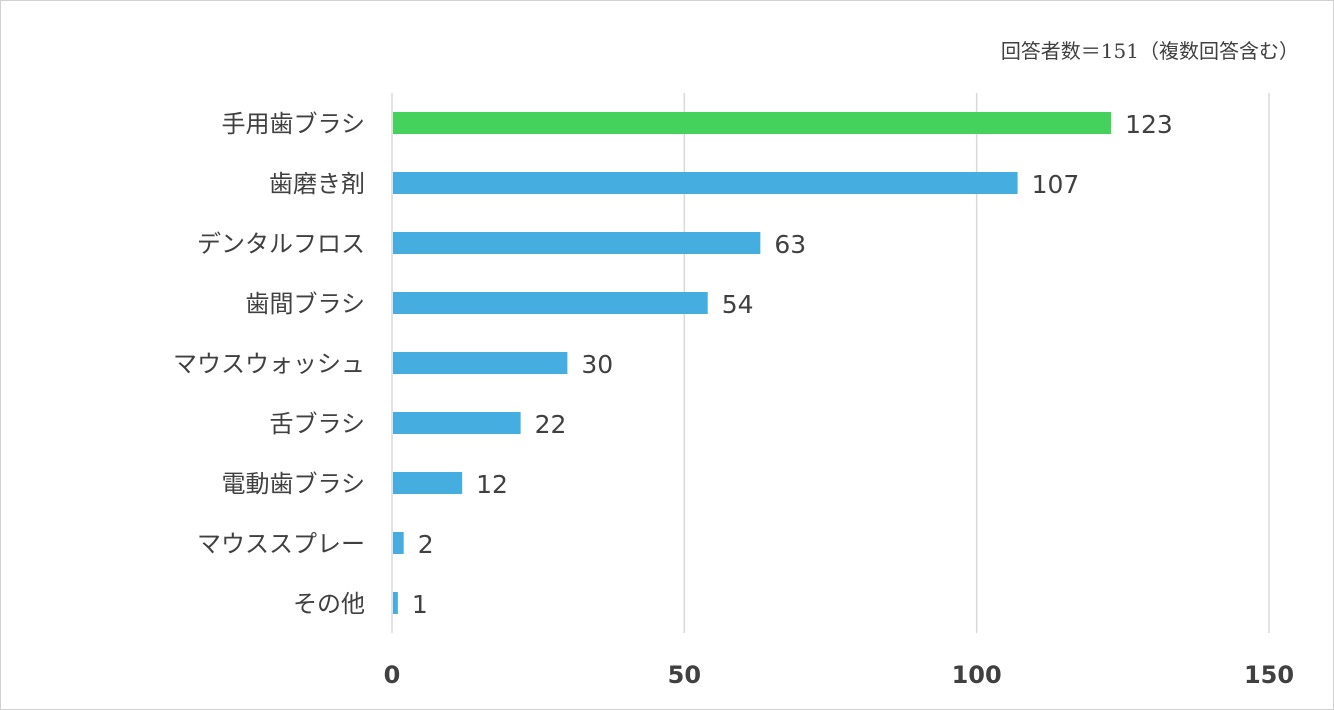 This screenshot has height=710, width=1334. What do you see at coordinates (317, 184) in the screenshot?
I see `category-label-2: 歯磨き剤` at bounding box center [317, 184].